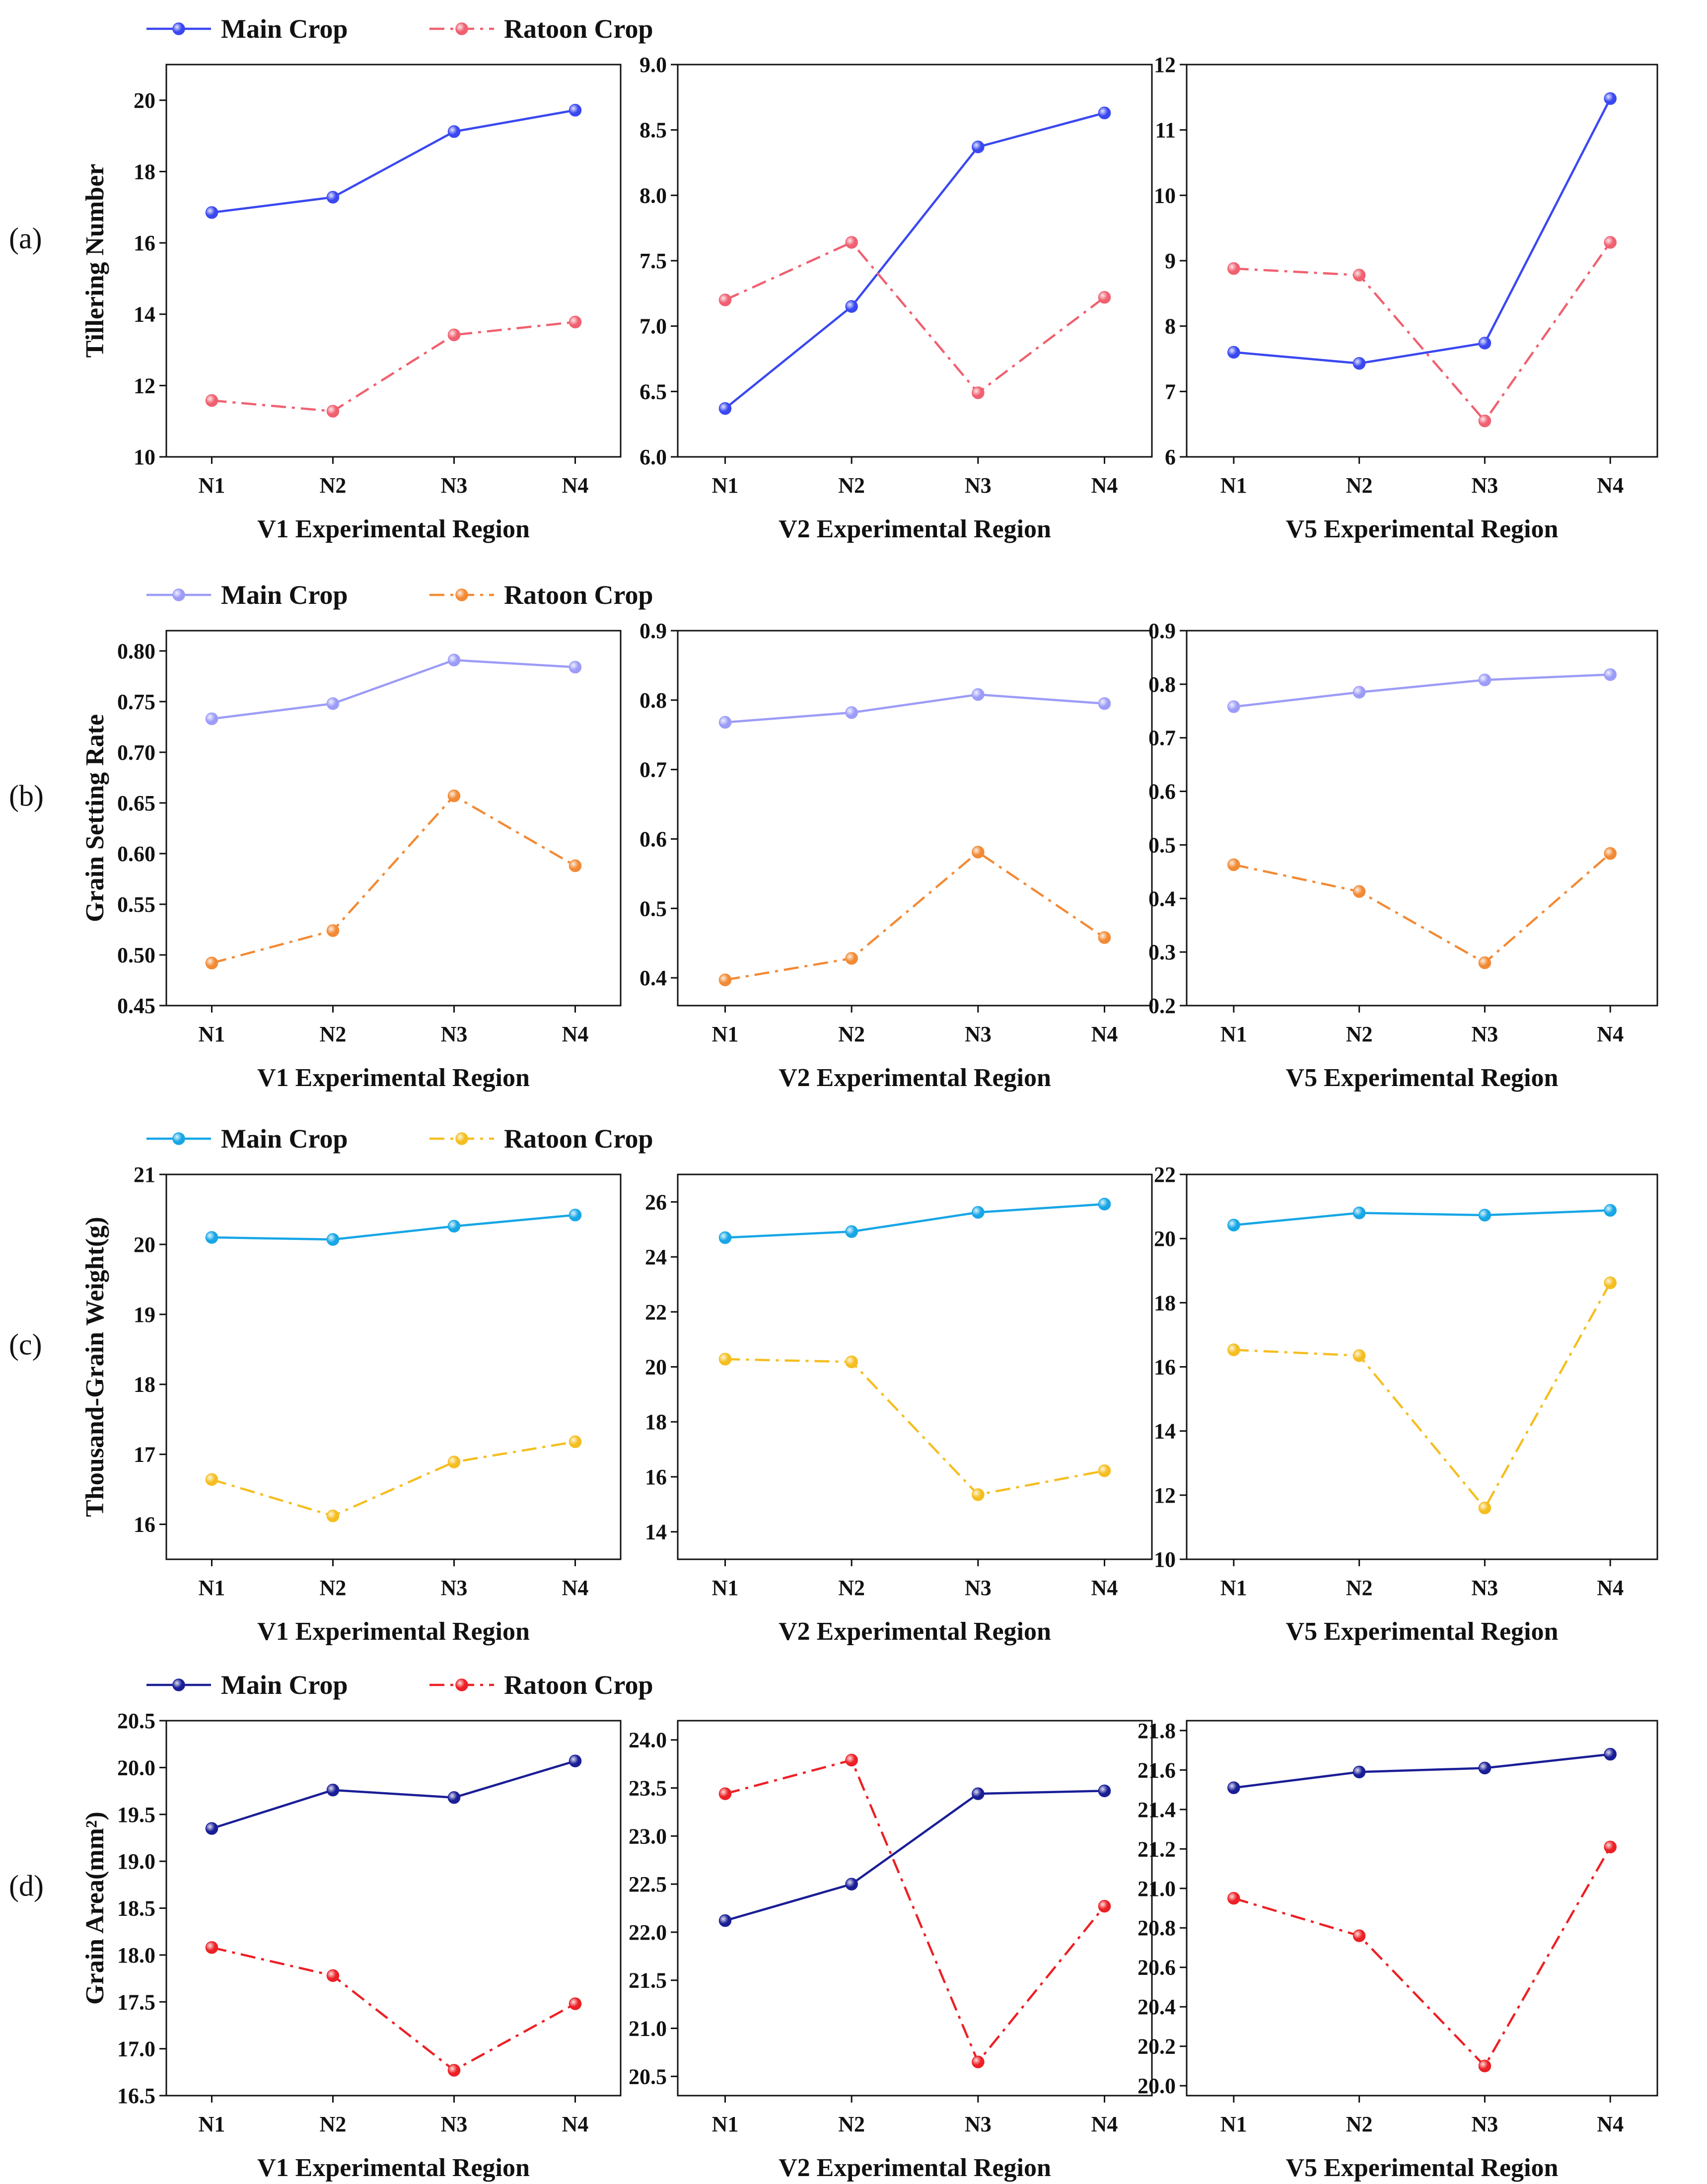  I want to click on y-tick-label: 0.9, so click(1162, 631).